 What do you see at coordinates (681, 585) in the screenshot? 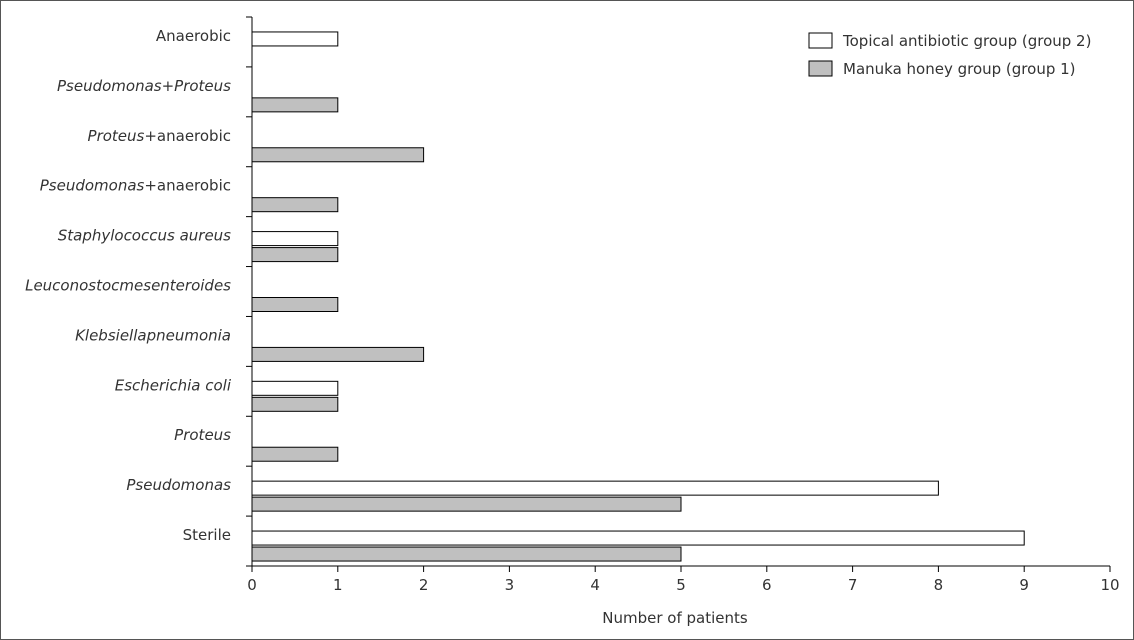
I see `x-tick-label: 5` at bounding box center [681, 585].